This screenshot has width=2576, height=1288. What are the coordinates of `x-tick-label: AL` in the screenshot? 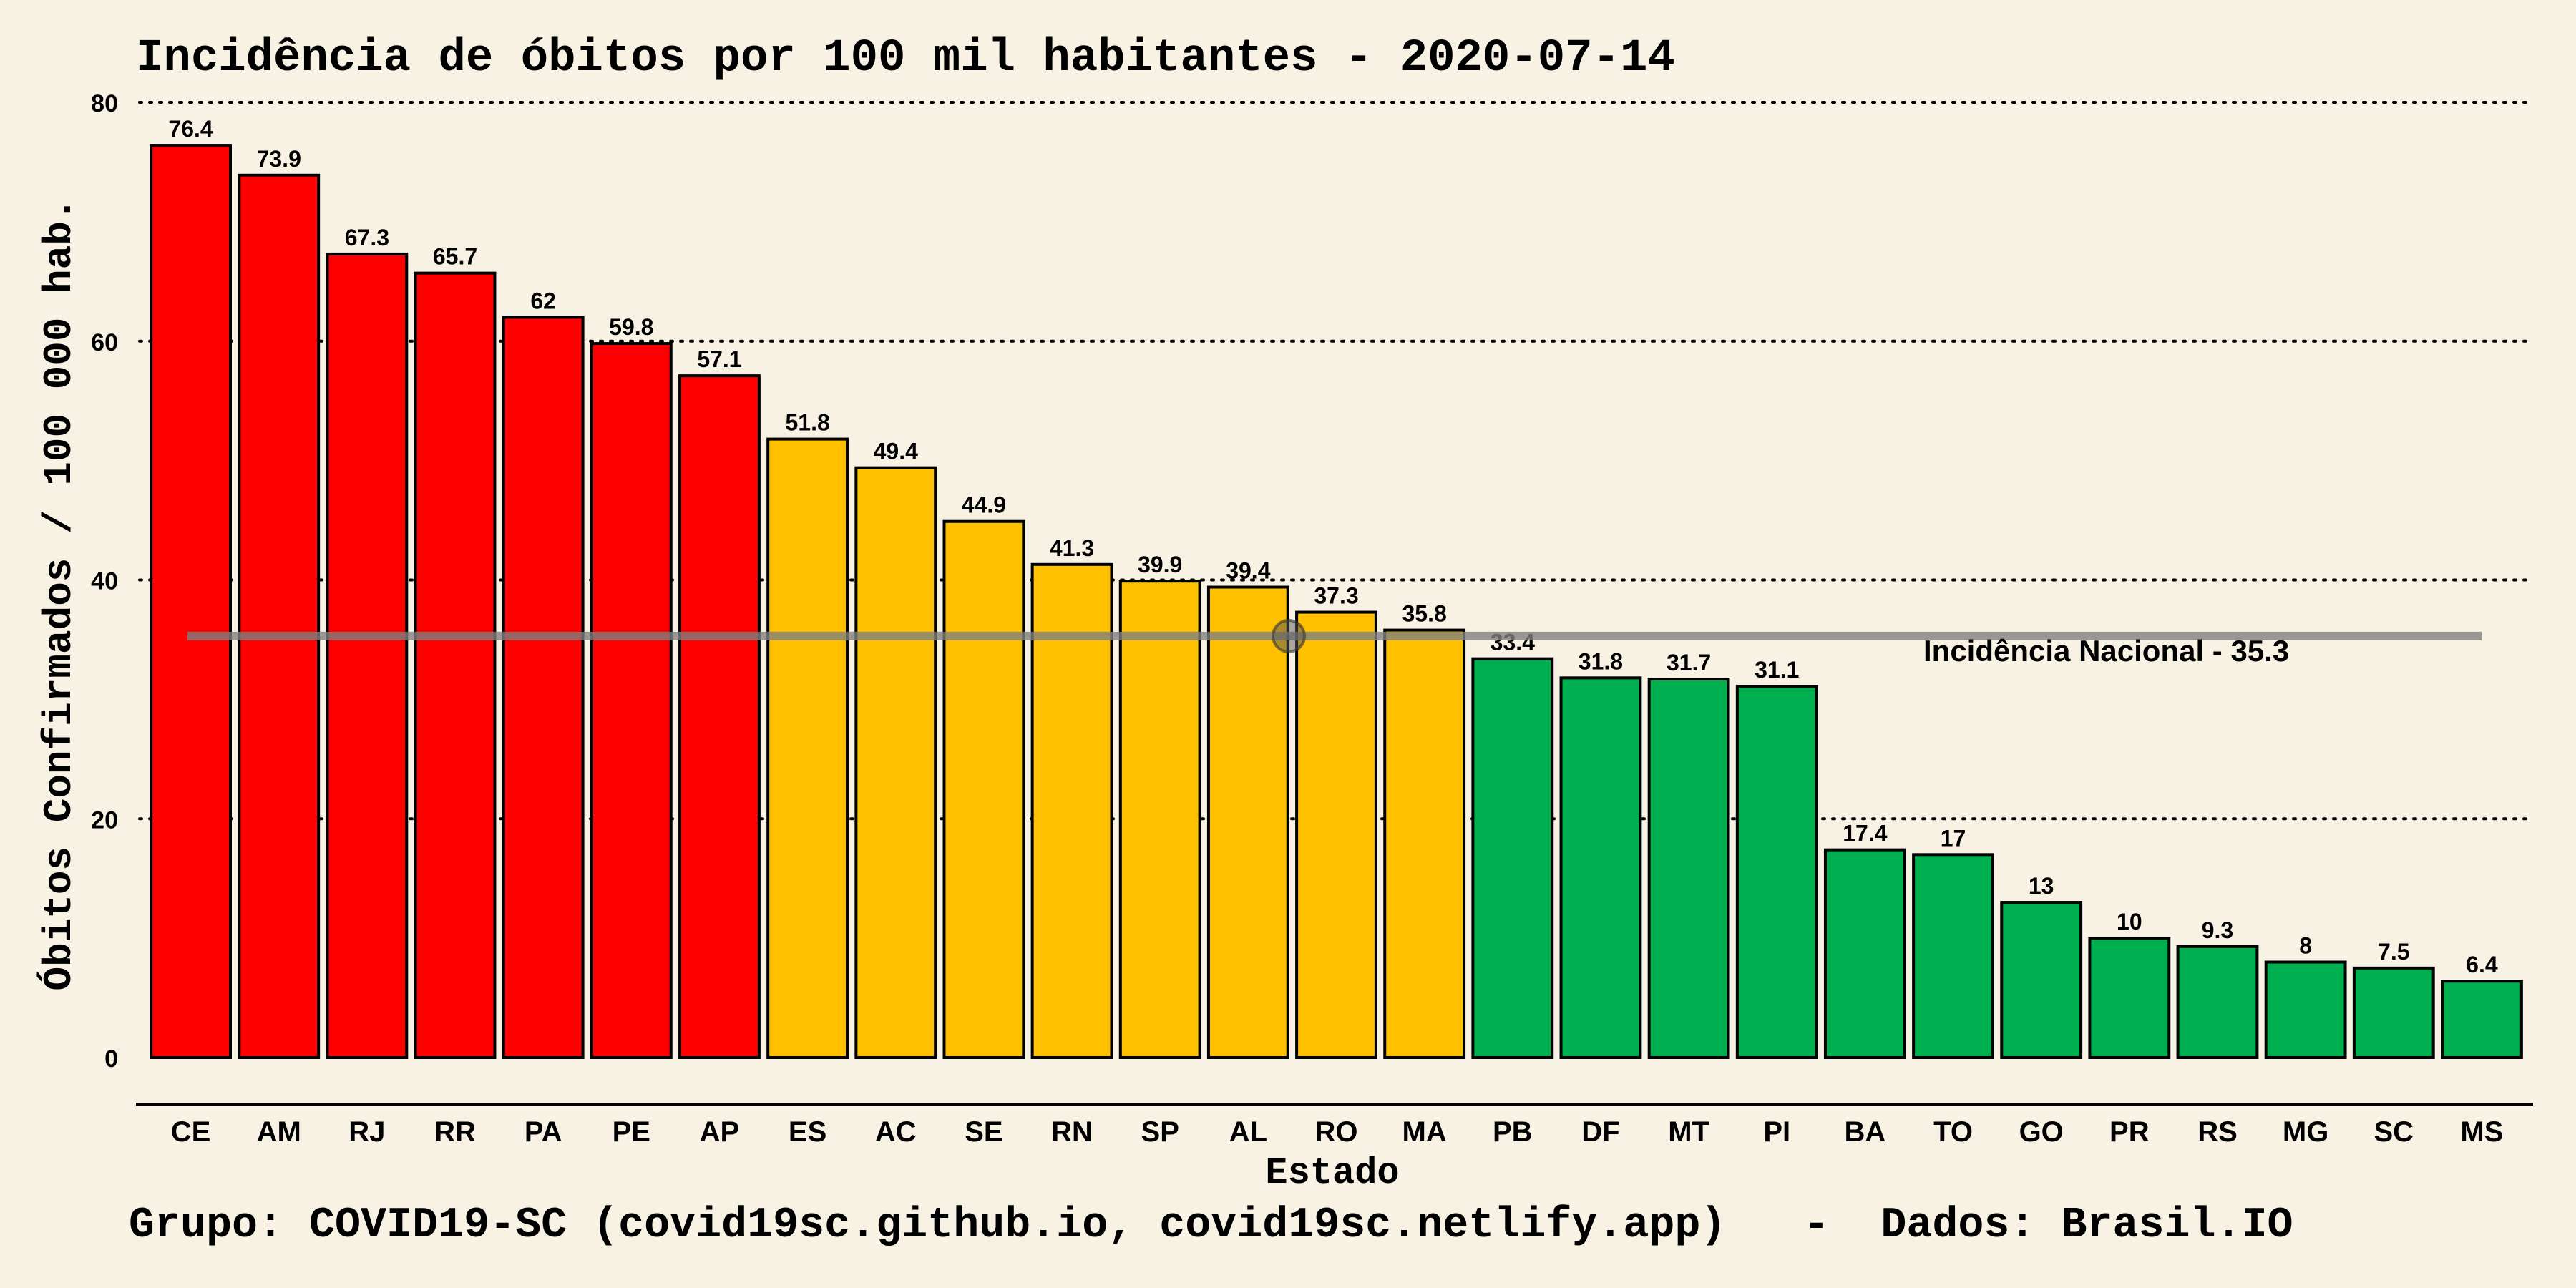 It's located at (1248, 1132).